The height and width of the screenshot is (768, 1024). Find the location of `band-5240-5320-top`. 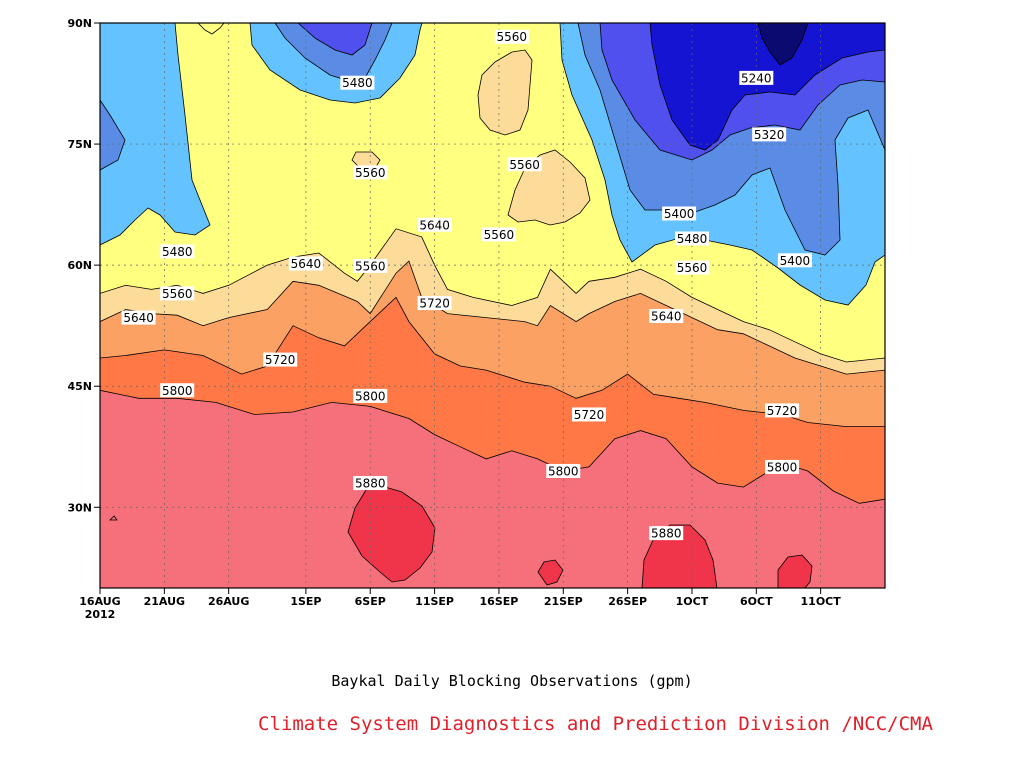

band-5240-5320-top is located at coordinates (335, 39).